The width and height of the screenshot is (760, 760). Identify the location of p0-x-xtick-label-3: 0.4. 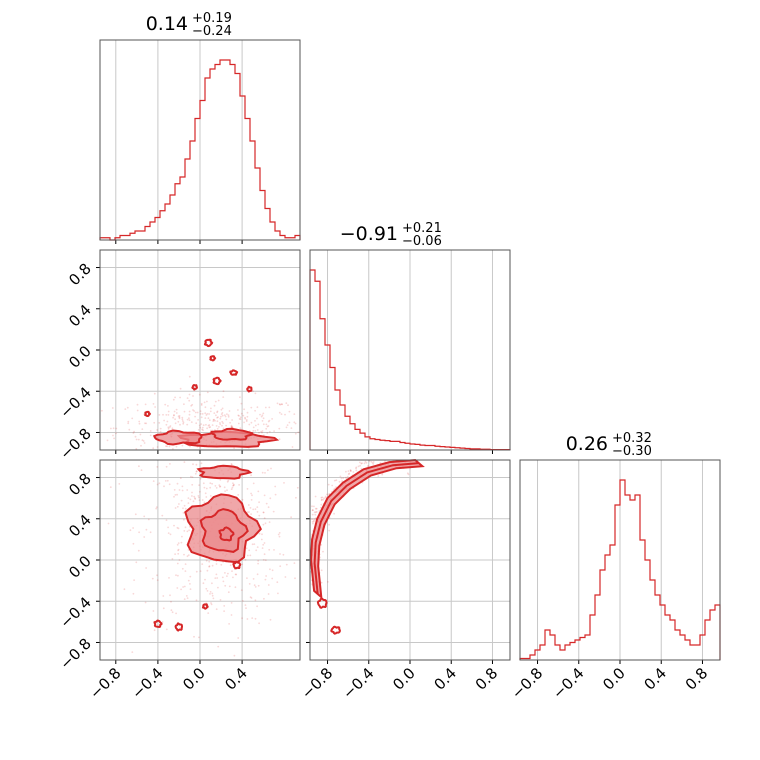
(236, 679).